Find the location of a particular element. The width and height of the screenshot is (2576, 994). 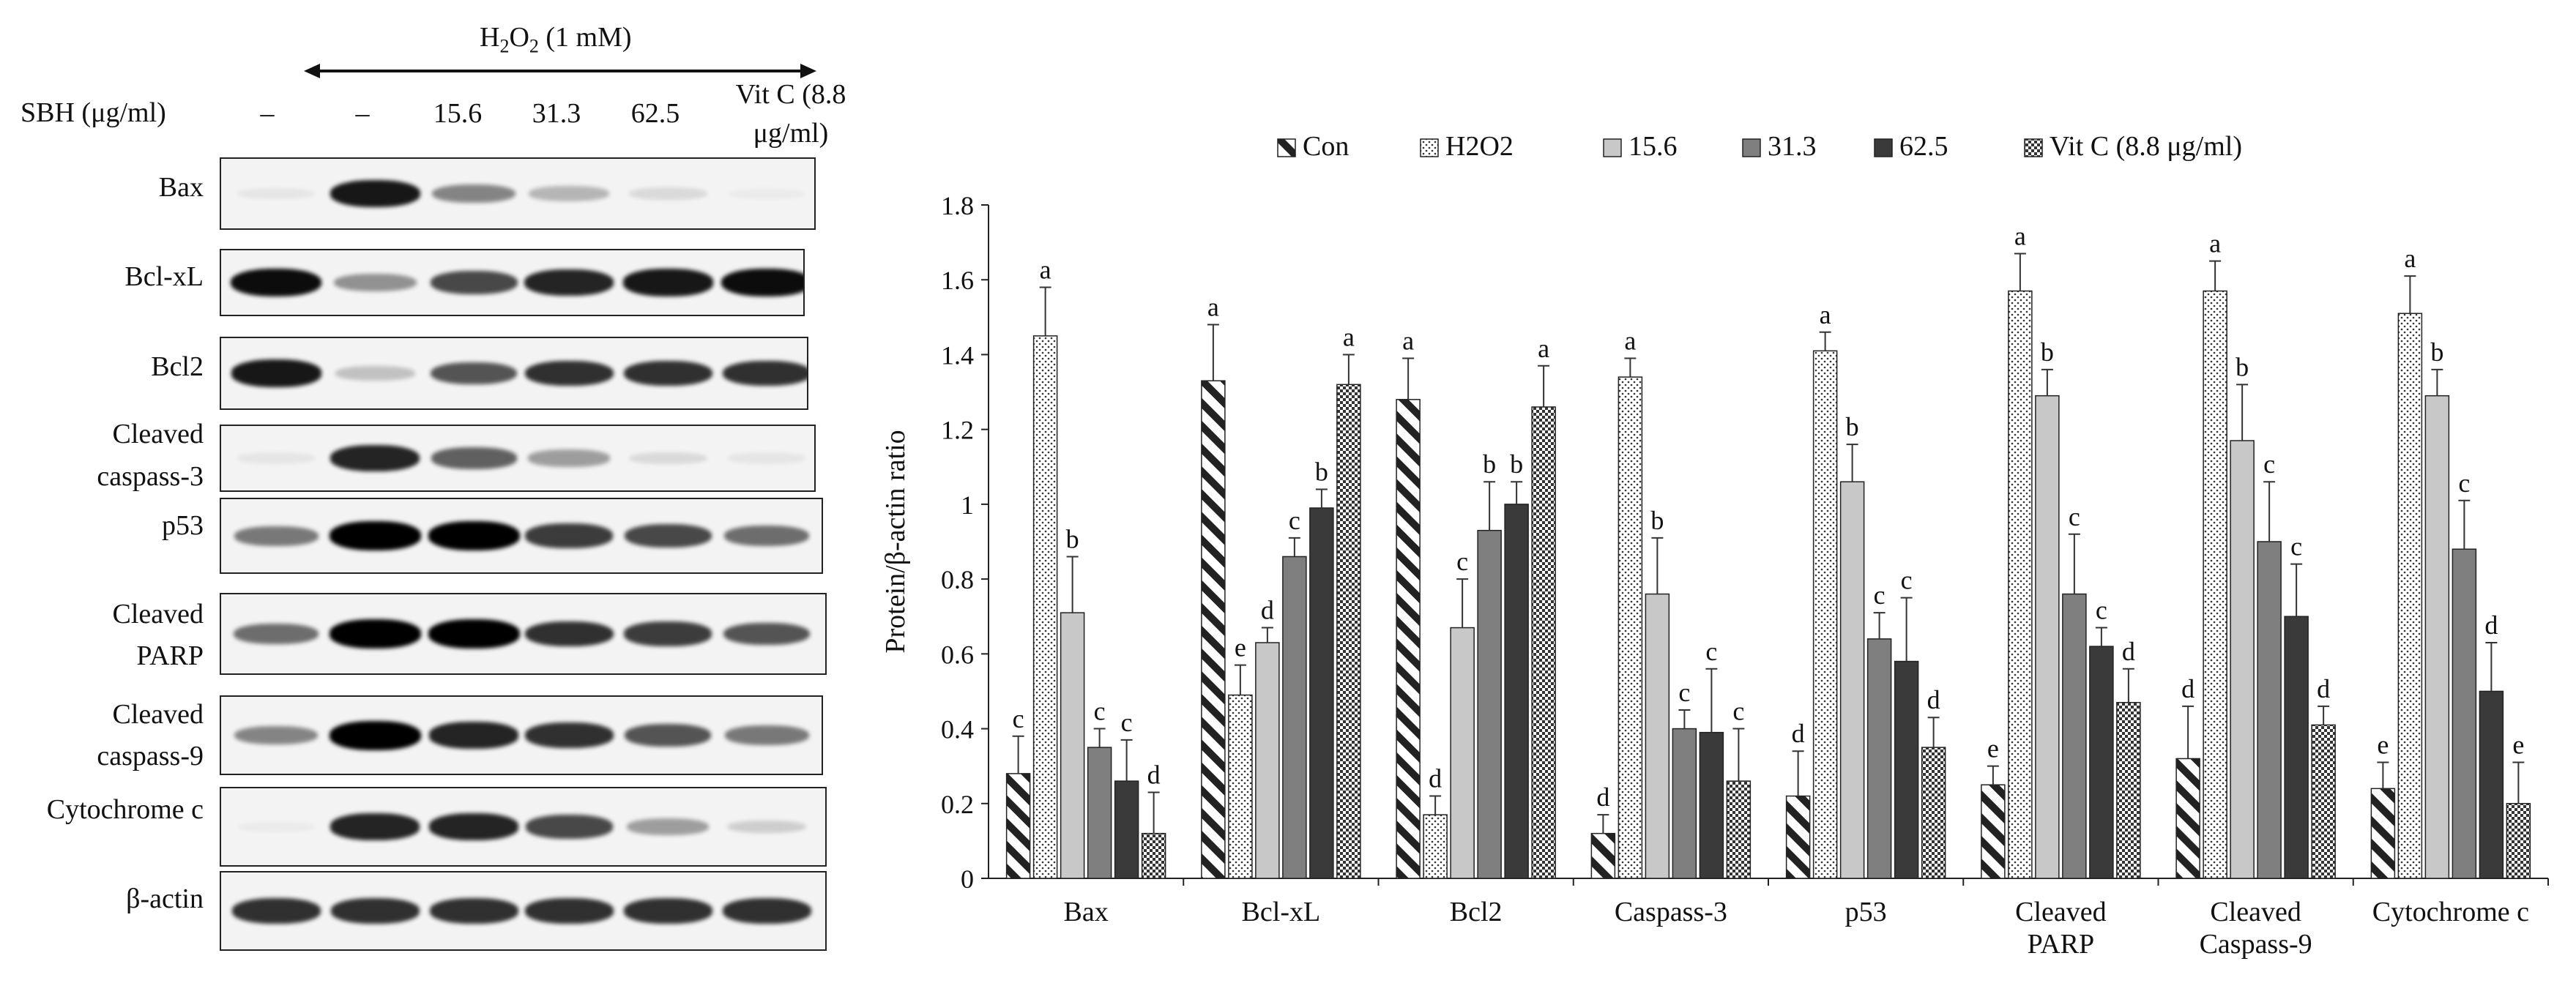

y-tick-label: 0 is located at coordinates (967, 879).